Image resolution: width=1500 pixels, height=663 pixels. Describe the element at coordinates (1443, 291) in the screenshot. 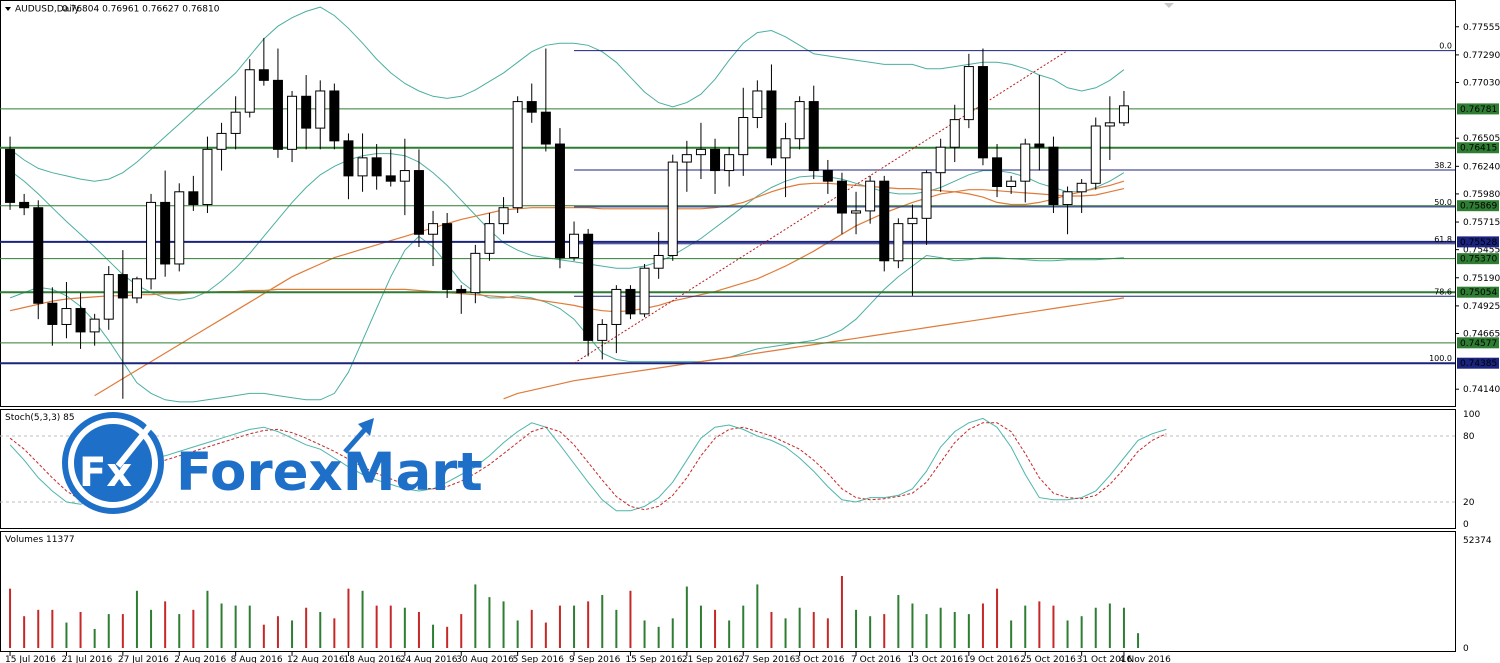

I see `fibo-level-label: 78.6` at that location.